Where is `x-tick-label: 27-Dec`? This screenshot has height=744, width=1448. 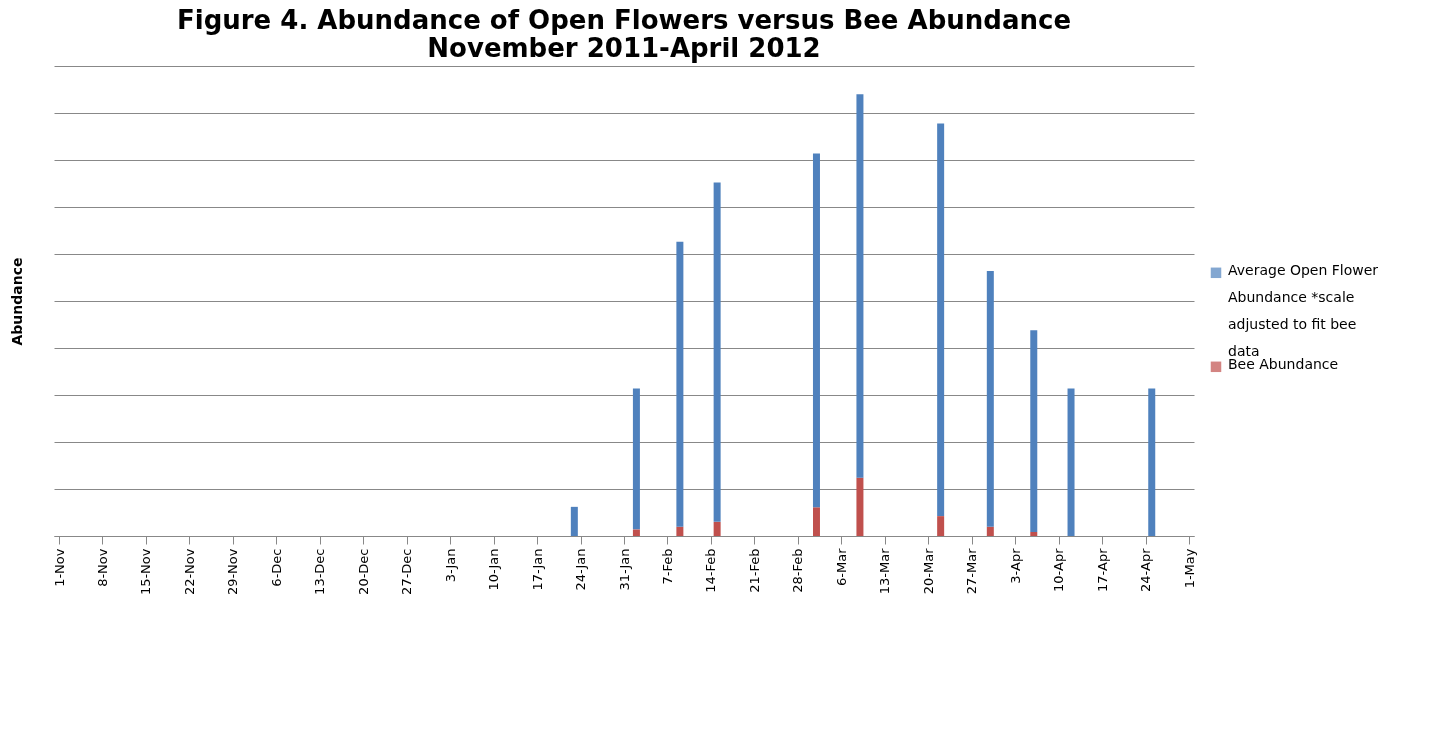
x-tick-label: 27-Dec is located at coordinates (407, 571).